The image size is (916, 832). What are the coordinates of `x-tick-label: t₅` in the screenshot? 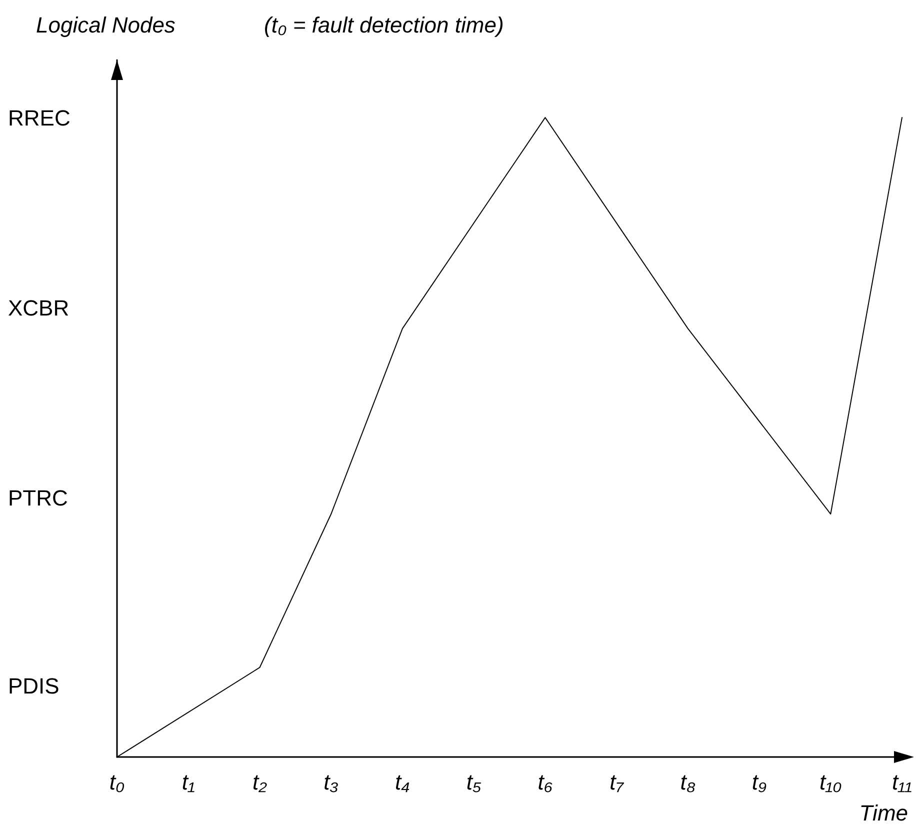 It's located at (474, 782).